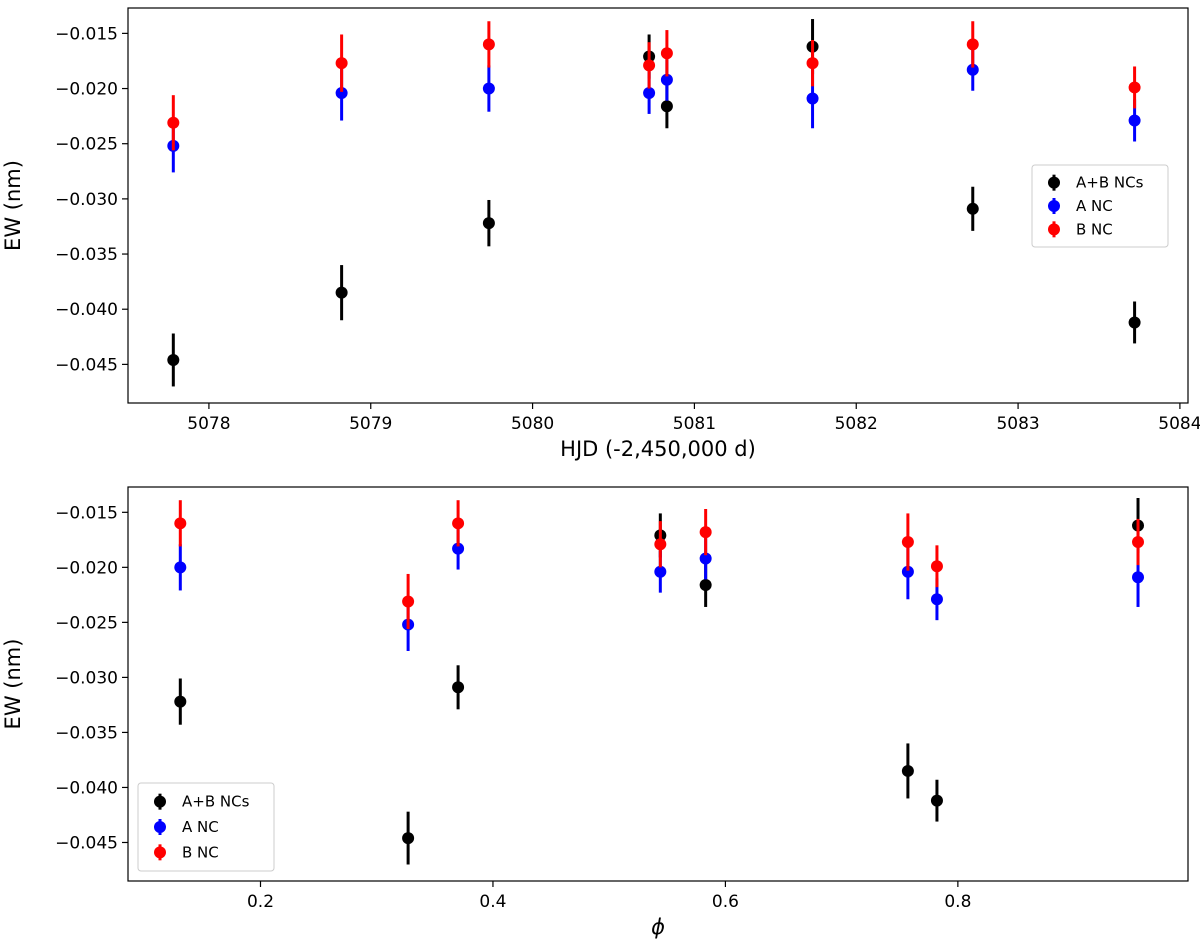 This screenshot has height=946, width=1200. What do you see at coordinates (856, 424) in the screenshot?
I see `x-tick-label: 5082` at bounding box center [856, 424].